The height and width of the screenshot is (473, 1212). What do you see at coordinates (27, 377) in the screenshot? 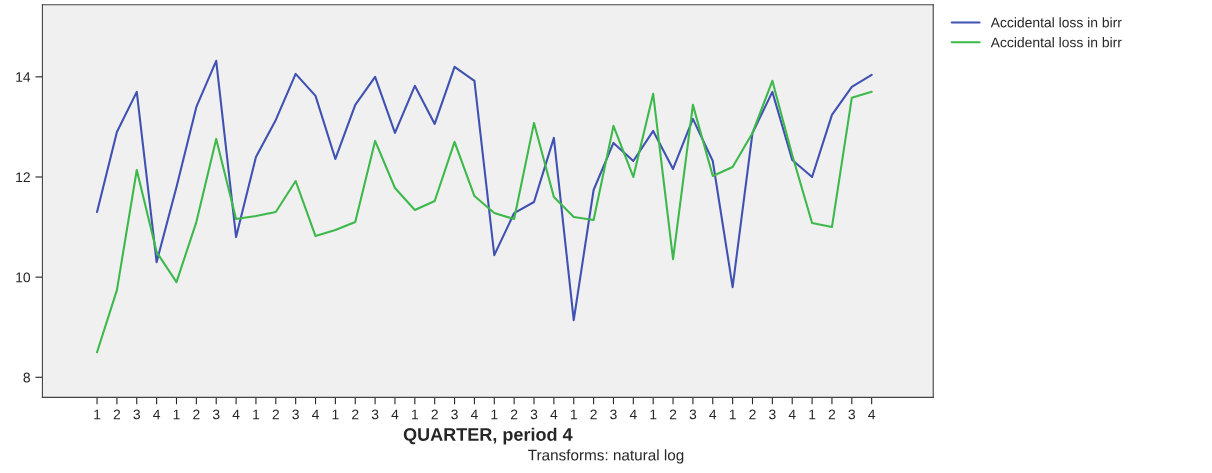
I see `y-tick-label: 8` at bounding box center [27, 377].